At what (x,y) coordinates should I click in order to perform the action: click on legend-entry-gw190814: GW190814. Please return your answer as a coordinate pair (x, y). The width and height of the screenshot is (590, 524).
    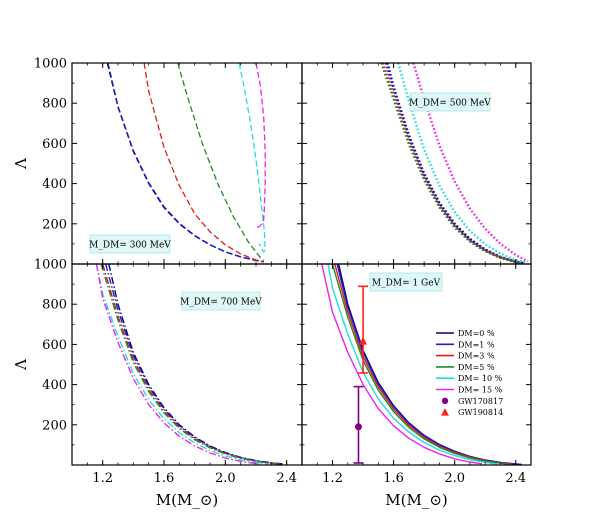
    Looking at the image, I should click on (472, 412).